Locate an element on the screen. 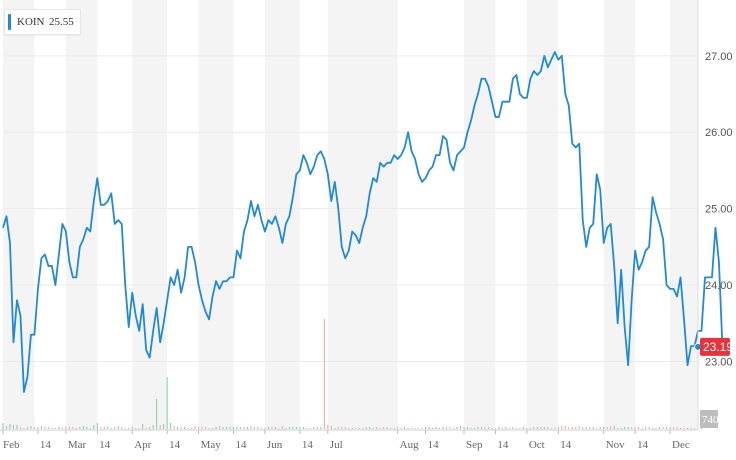  legend-last-value: 25.55 is located at coordinates (61, 22).